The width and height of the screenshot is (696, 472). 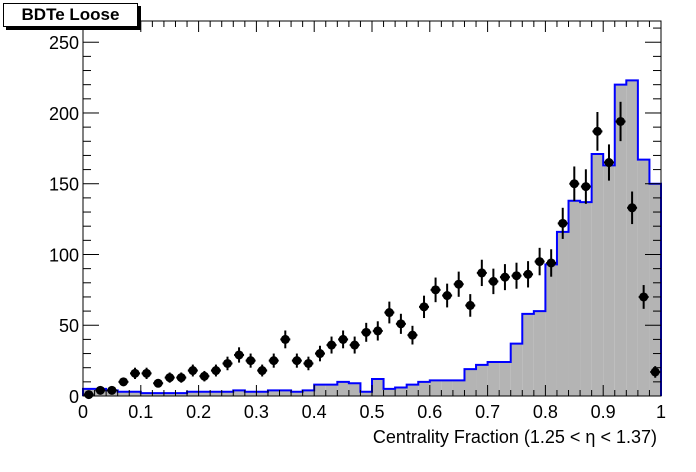 I want to click on x-tick-label: 0.2, so click(x=198, y=412).